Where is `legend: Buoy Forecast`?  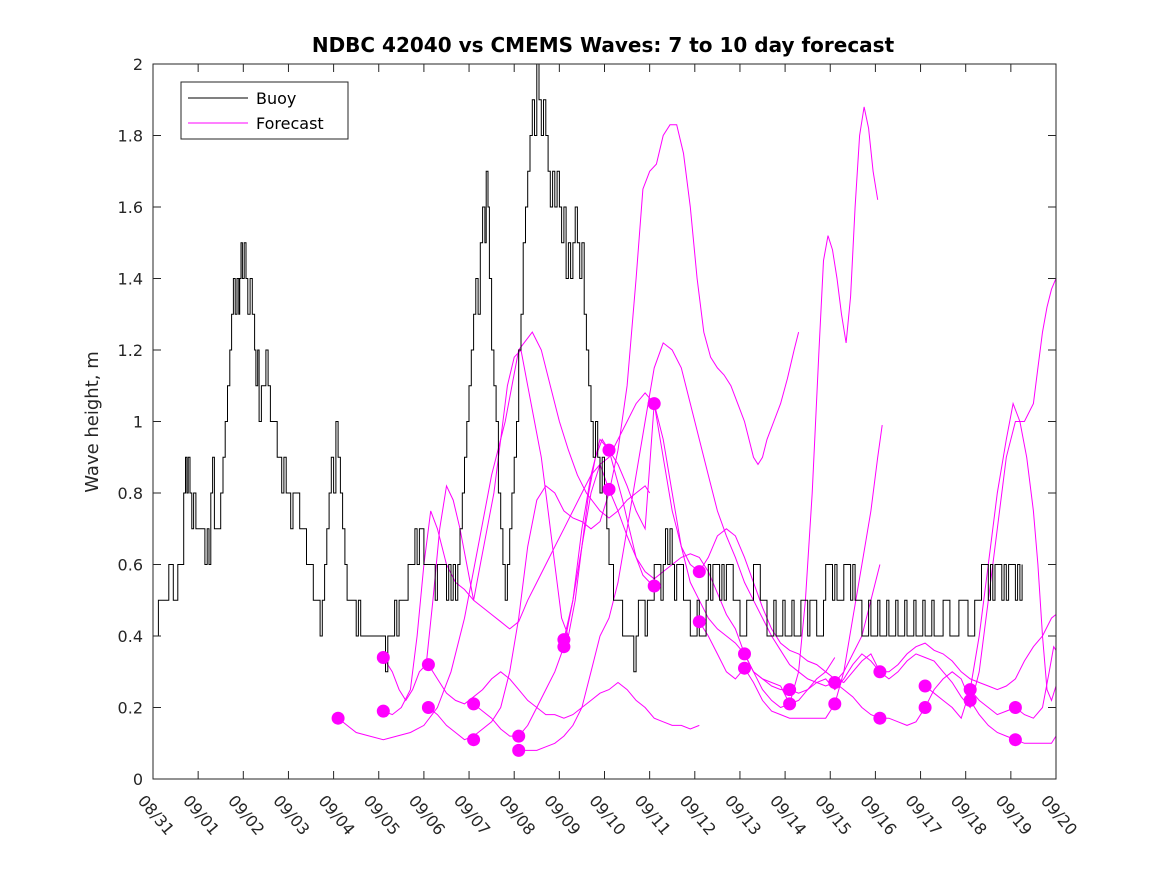
legend: Buoy Forecast is located at coordinates (264, 110).